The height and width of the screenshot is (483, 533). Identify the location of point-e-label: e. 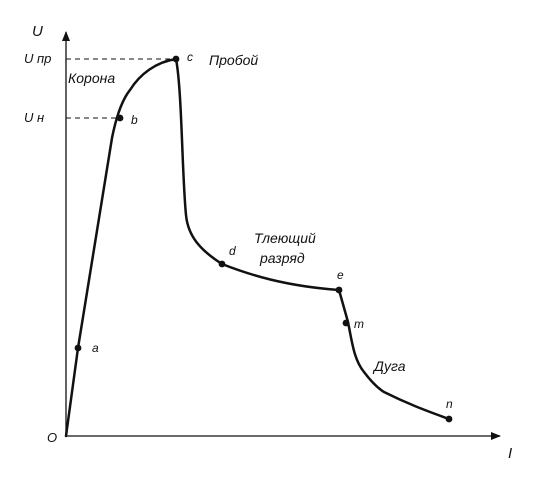
(340, 275).